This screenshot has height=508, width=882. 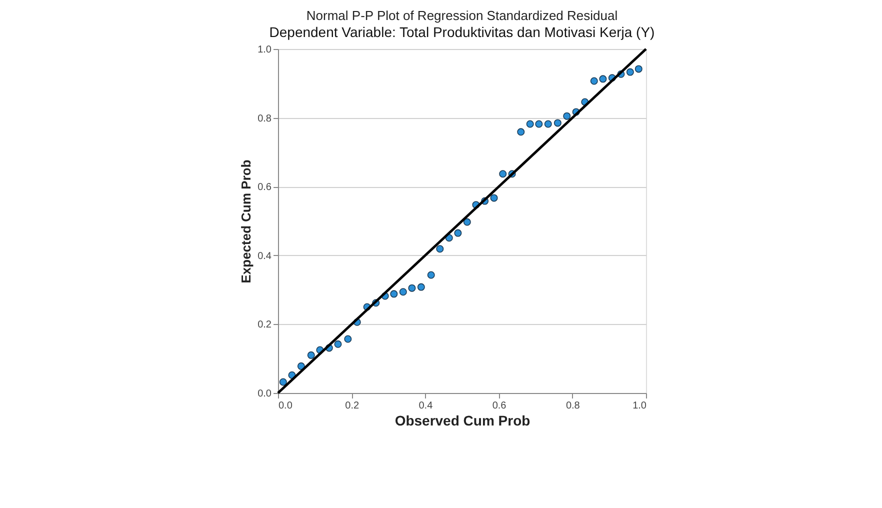 What do you see at coordinates (352, 406) in the screenshot?
I see `x-tick-label: 0.2` at bounding box center [352, 406].